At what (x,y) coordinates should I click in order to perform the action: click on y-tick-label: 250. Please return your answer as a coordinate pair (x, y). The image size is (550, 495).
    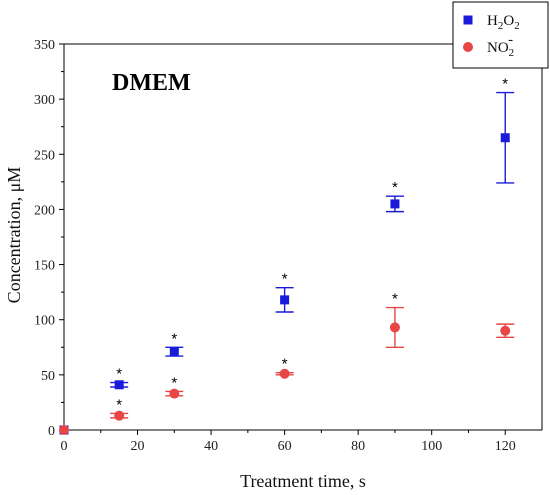
    Looking at the image, I should click on (44, 155).